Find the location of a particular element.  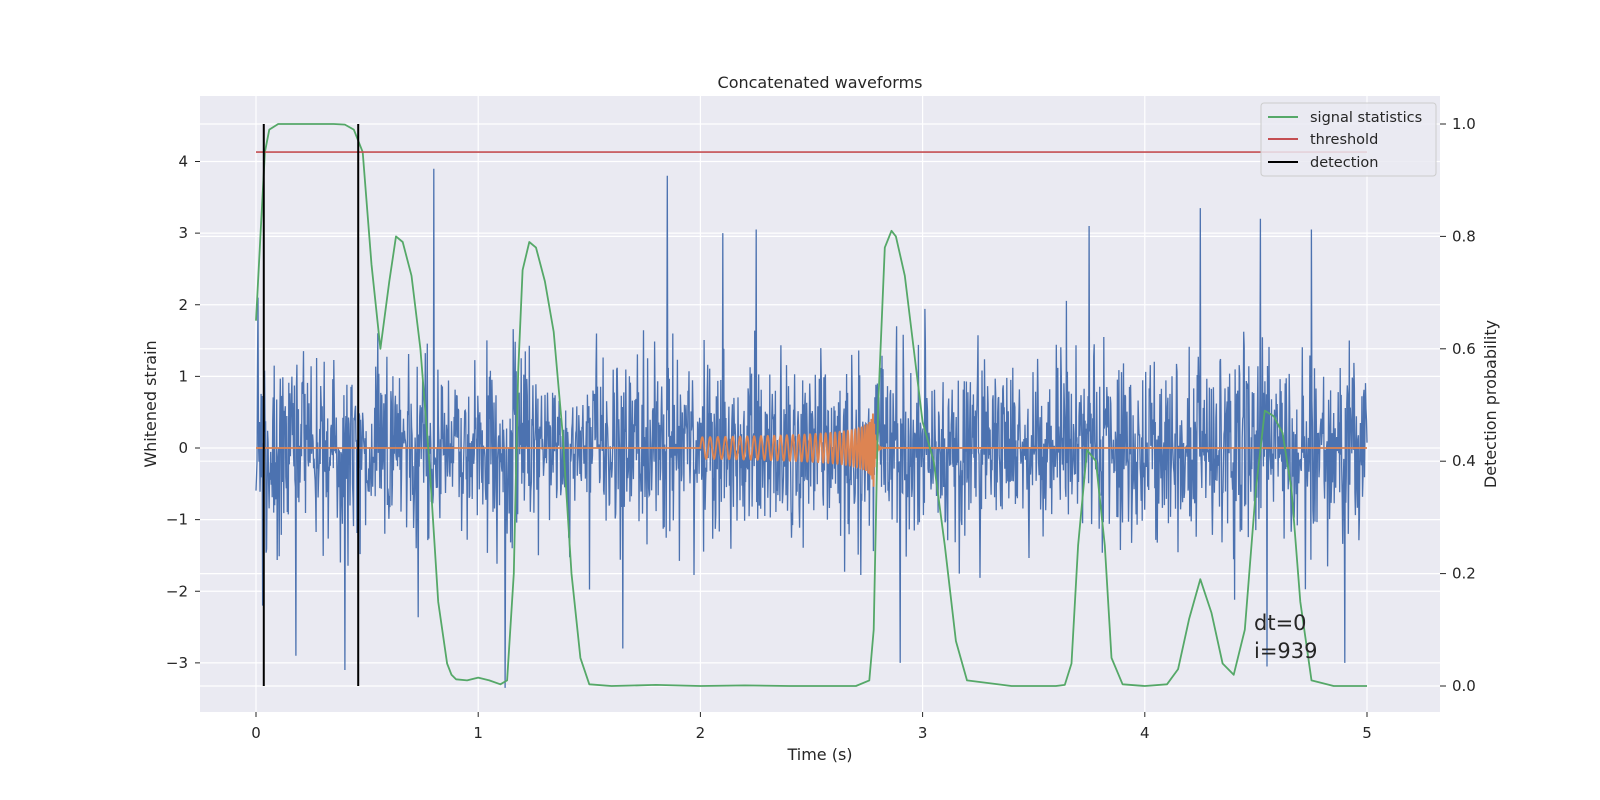

y-tick-label: 4 is located at coordinates (183, 162).